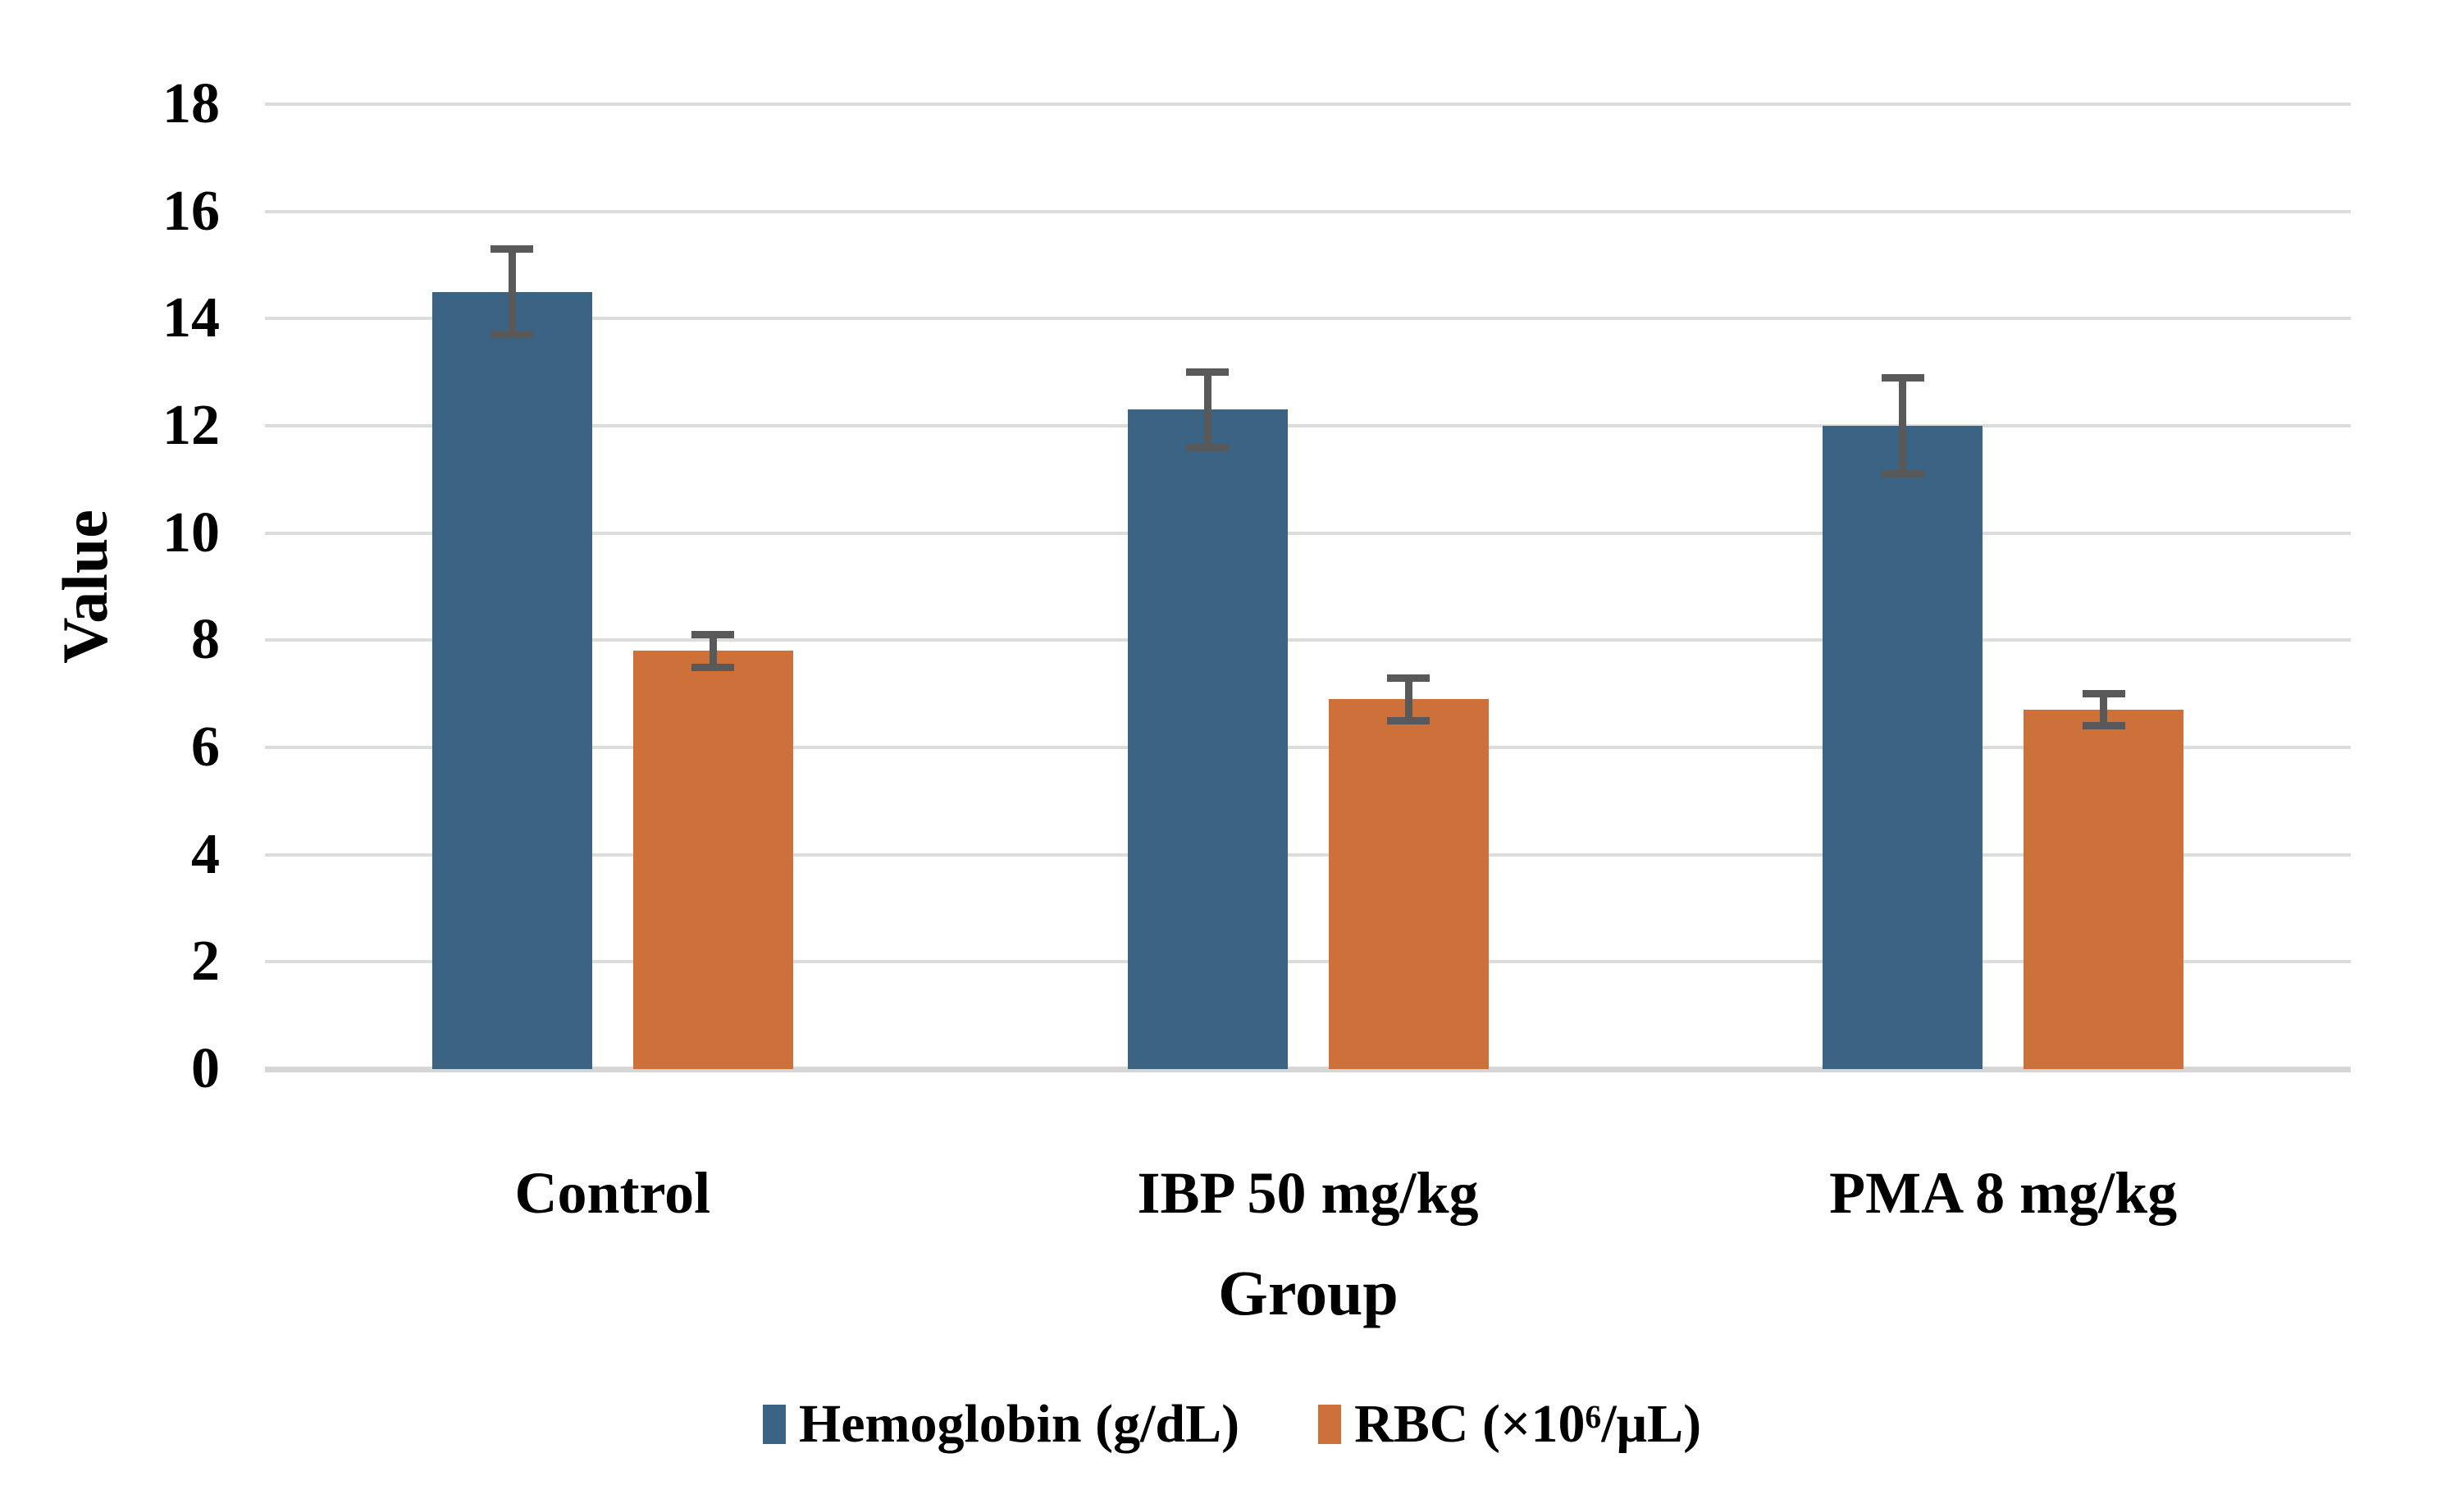  Describe the element at coordinates (1308, 1292) in the screenshot. I see `x-axis-title: Group` at that location.